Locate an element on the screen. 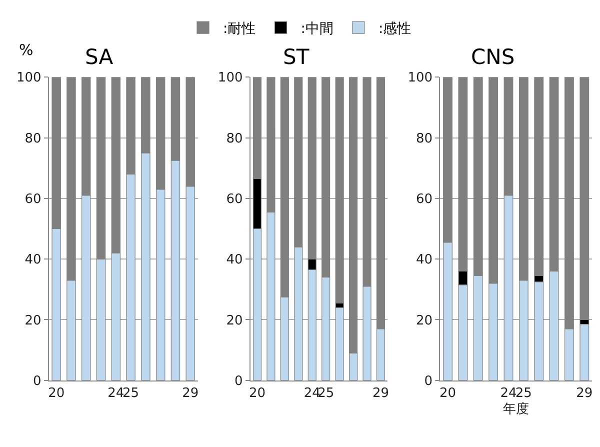 Image resolution: width=600 pixels, height=447 pixels. legend-label: :感性 is located at coordinates (395, 29).